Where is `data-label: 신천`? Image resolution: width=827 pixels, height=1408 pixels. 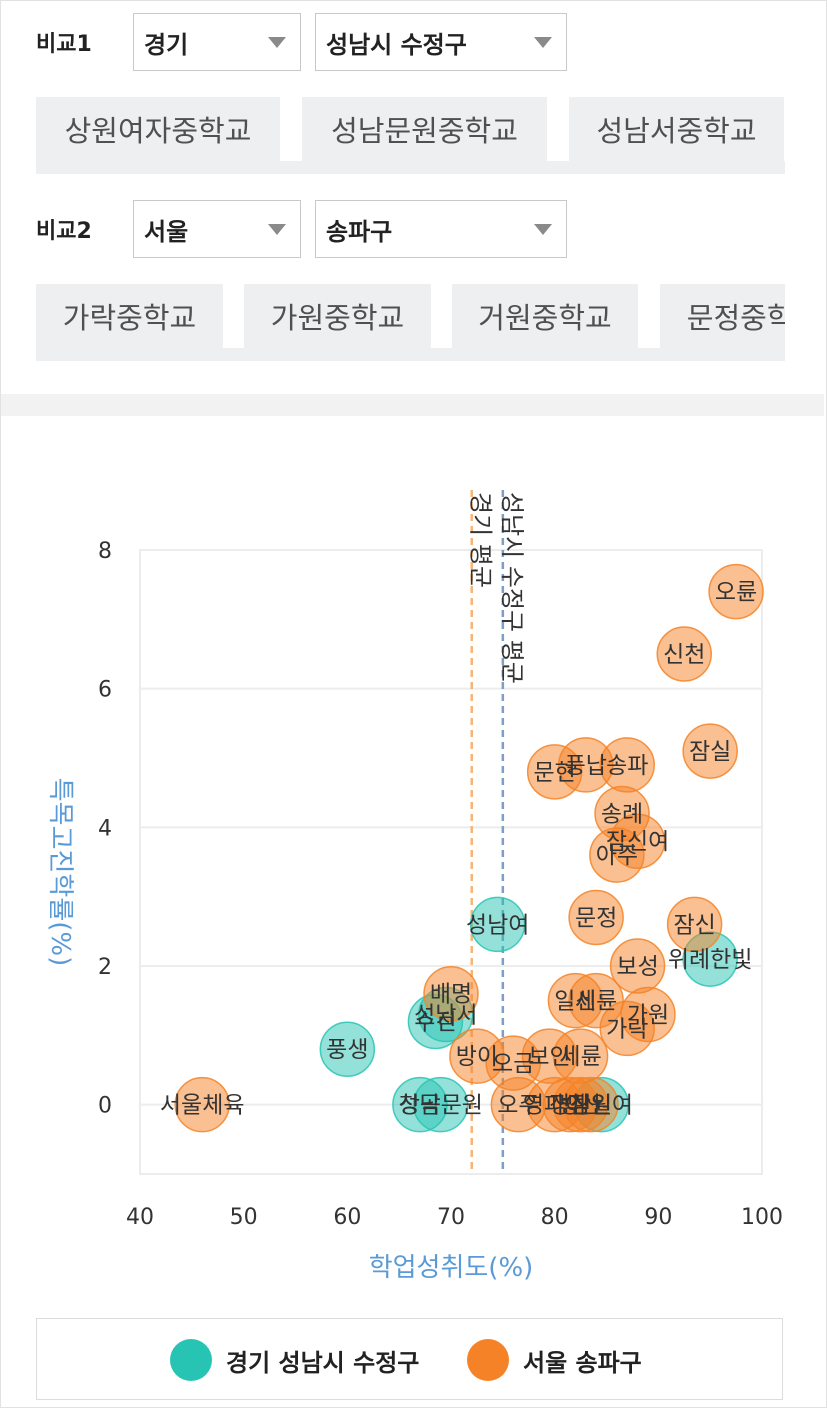
data-label: 신천 is located at coordinates (684, 655).